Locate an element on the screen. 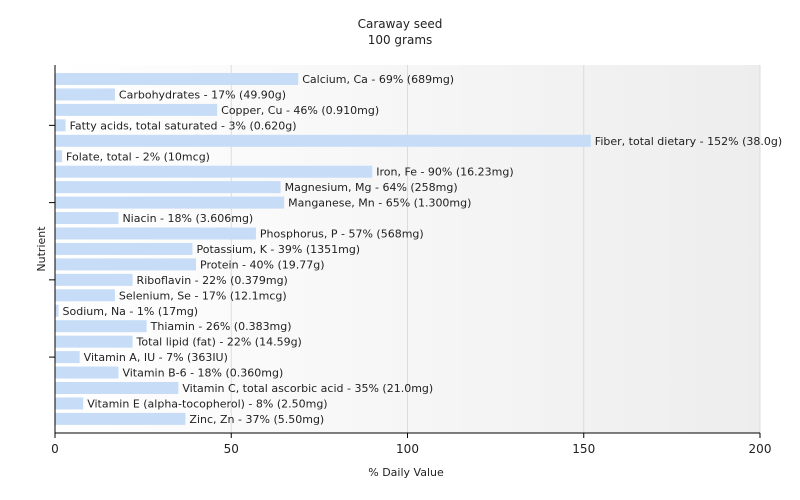  bar-label: Phosphorus, P - 57% (568mg) is located at coordinates (342, 234).